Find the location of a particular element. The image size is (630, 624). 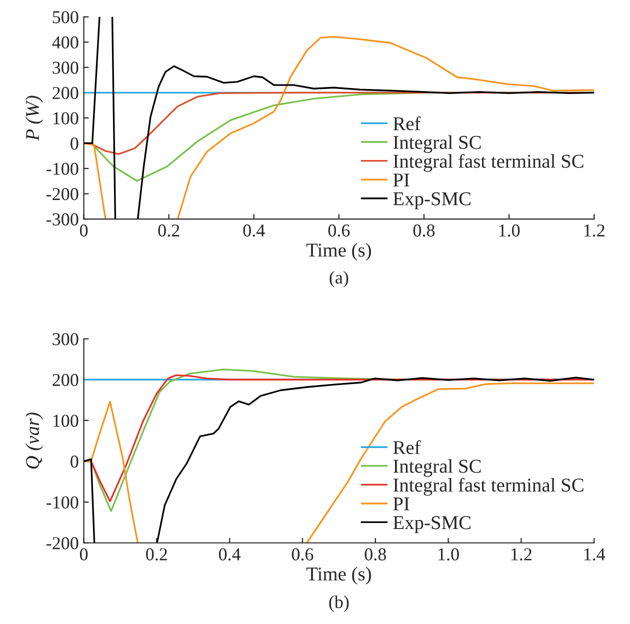

y-tick-label: -300 is located at coordinates (62, 219).